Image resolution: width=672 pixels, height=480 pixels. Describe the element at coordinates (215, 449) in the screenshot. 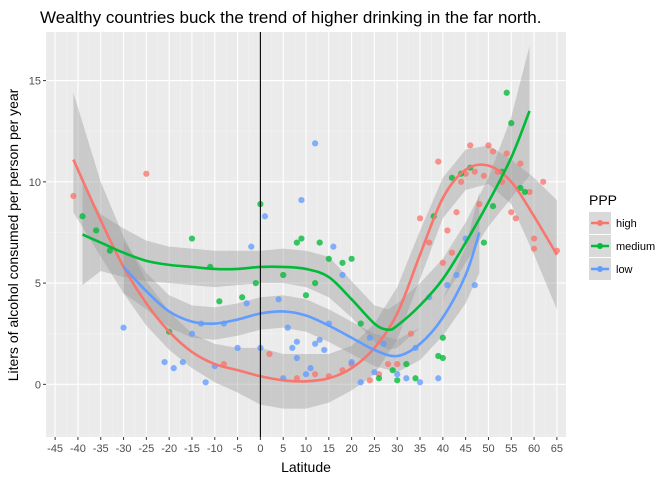

I see `x-tick-label: -10` at that location.